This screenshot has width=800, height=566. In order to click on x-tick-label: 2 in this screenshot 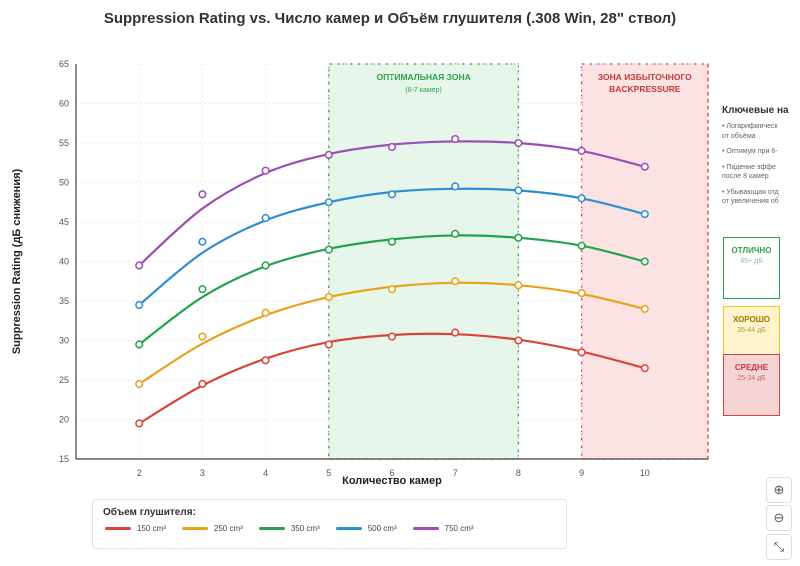, I will do `click(139, 473)`.